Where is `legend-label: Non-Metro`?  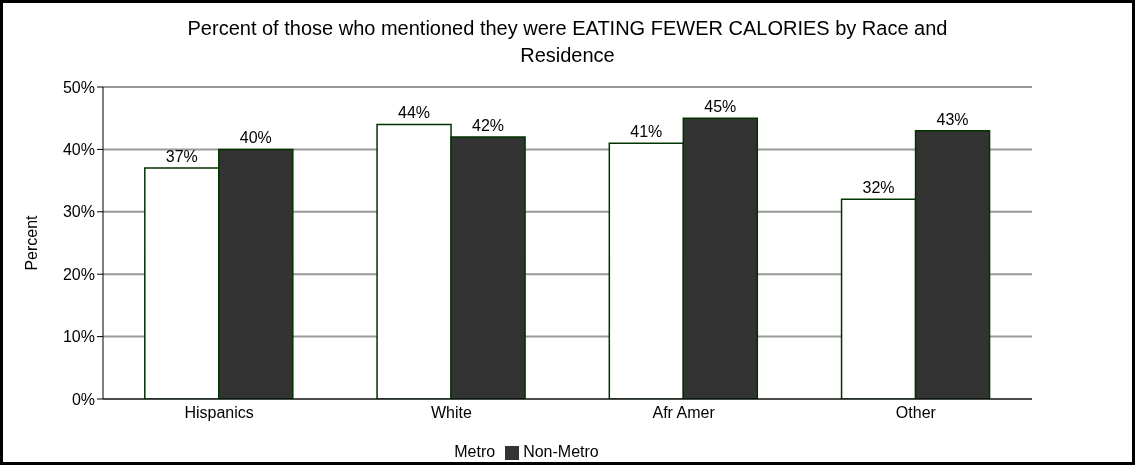 legend-label: Non-Metro is located at coordinates (561, 451).